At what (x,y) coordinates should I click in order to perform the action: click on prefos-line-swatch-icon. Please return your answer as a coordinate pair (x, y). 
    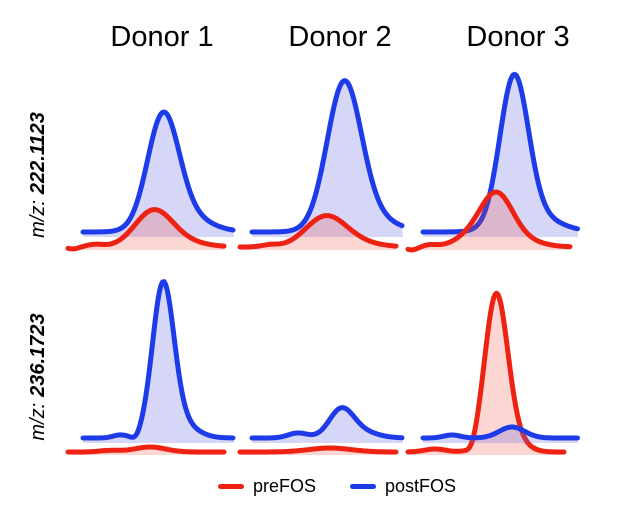
    Looking at the image, I should click on (231, 486).